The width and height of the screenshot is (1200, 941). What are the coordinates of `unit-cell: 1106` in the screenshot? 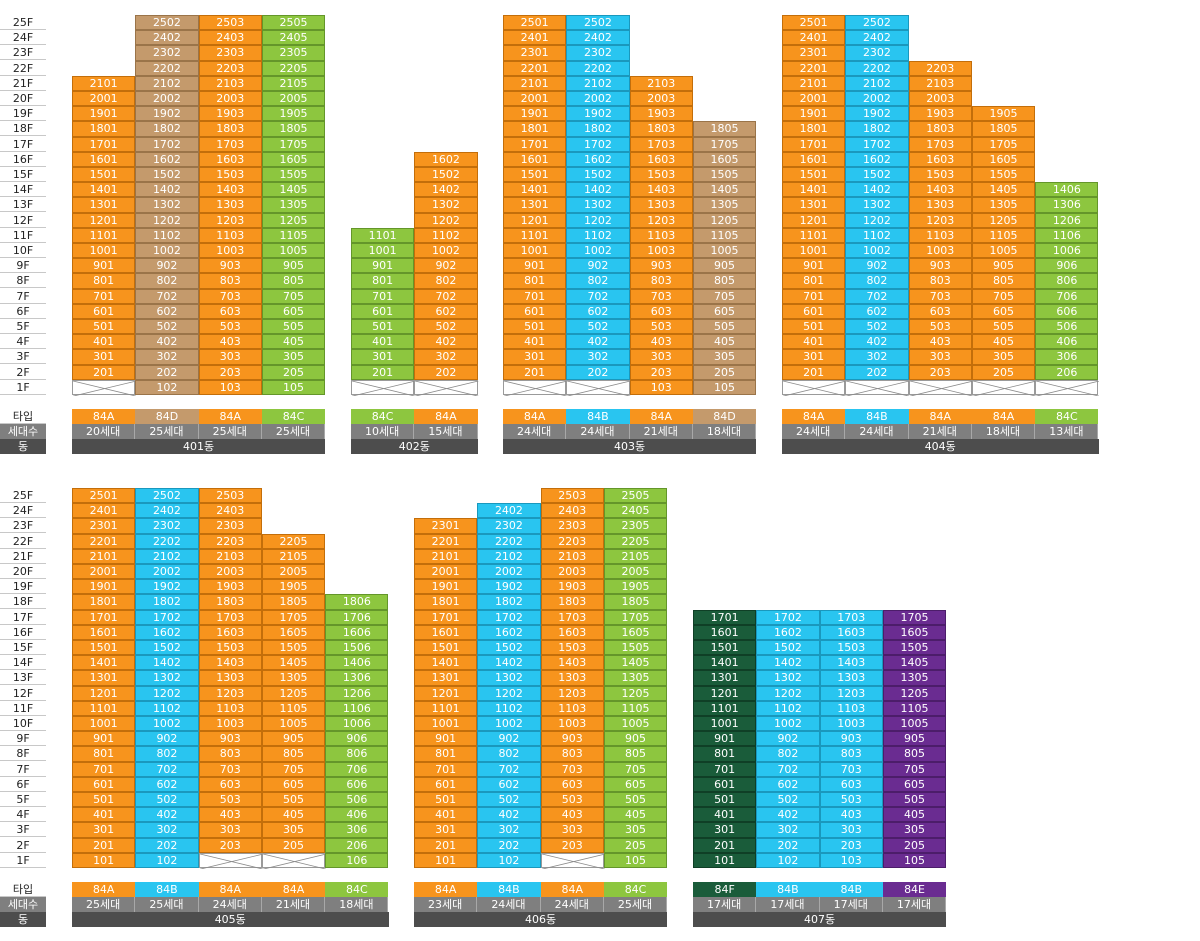 It's located at (357, 708).